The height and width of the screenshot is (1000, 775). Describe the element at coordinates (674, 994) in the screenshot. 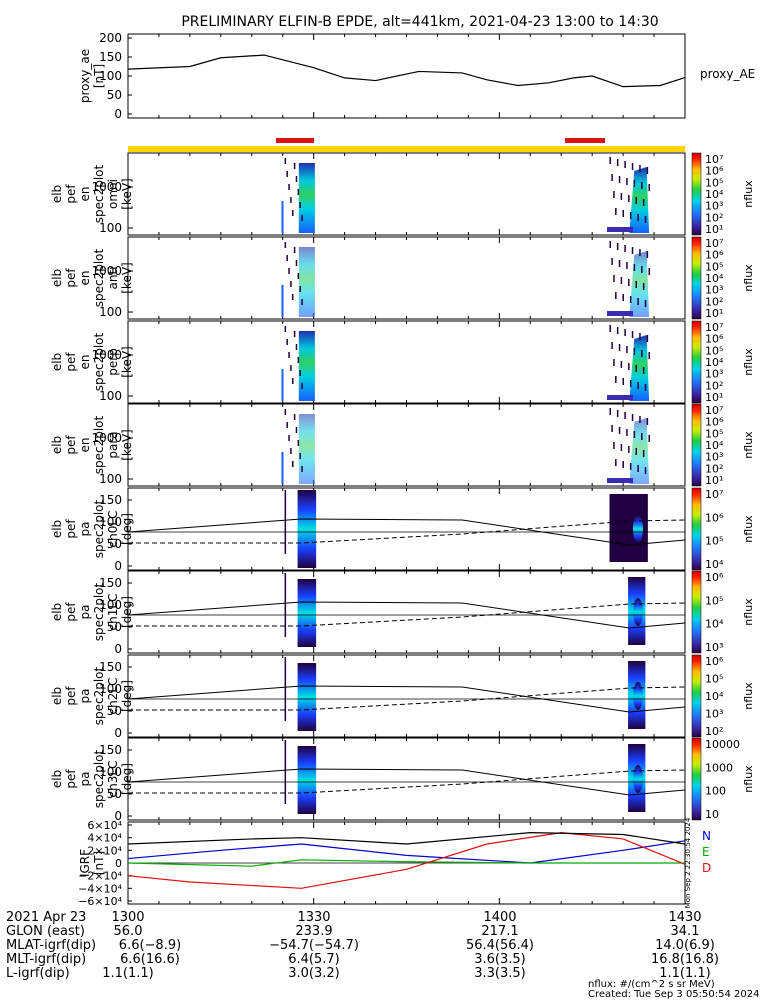

I see `created-timestamp: Created: Tue Sep 3 05:50:54 2024` at that location.